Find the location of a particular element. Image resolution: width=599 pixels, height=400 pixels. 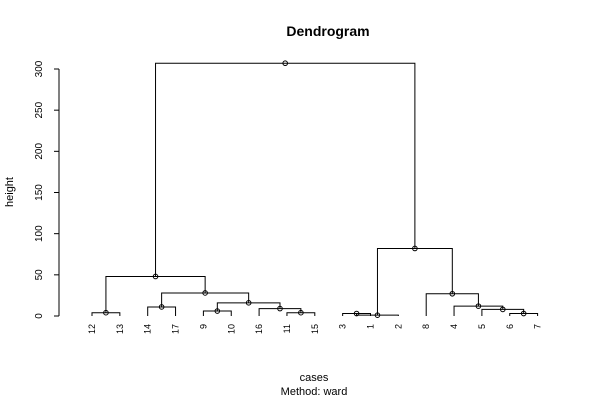

leaf-label: 10 is located at coordinates (231, 329).